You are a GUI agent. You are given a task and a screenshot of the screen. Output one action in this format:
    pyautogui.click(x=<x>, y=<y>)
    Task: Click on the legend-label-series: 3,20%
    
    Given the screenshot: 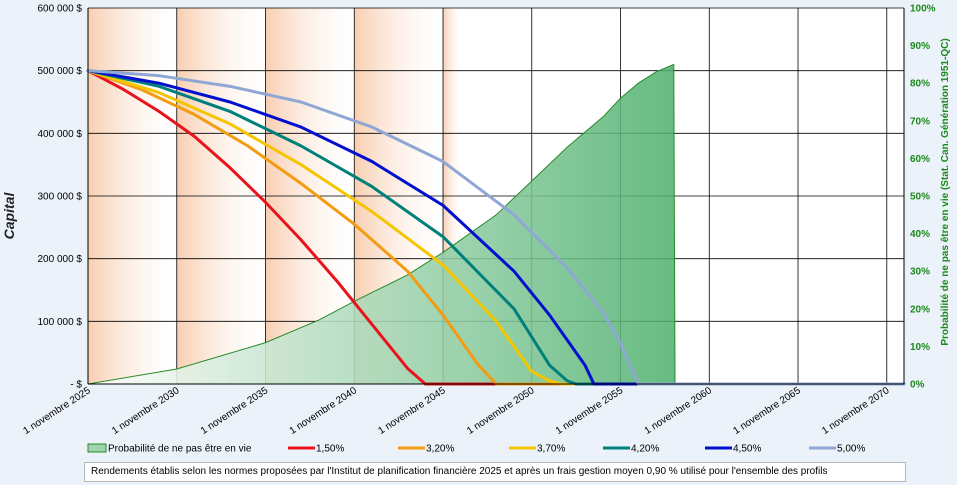 What is the action you would take?
    pyautogui.click(x=440, y=449)
    